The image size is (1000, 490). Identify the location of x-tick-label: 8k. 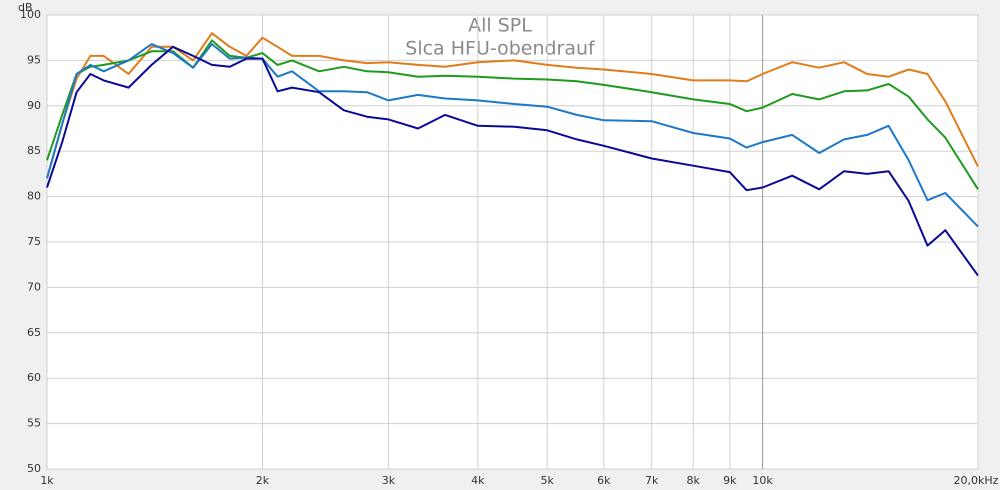
(694, 480).